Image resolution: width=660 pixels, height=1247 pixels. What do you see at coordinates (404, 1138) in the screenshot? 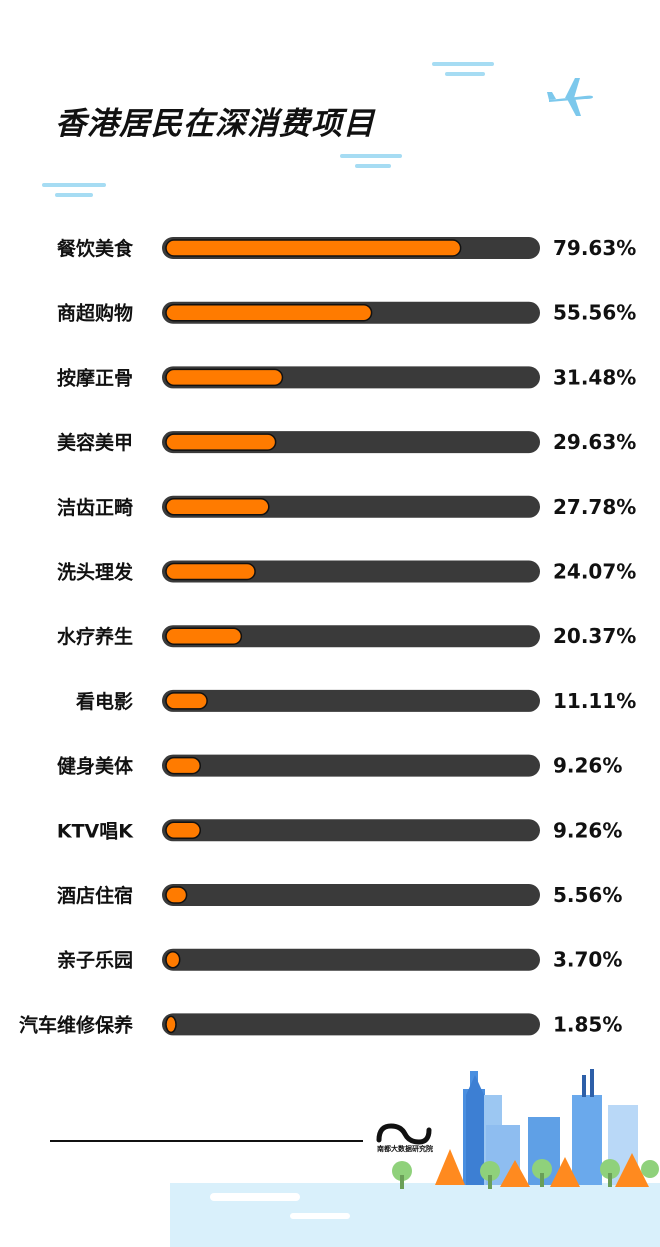
I see `publisher-logo: 南都大数据研究院` at bounding box center [404, 1138].